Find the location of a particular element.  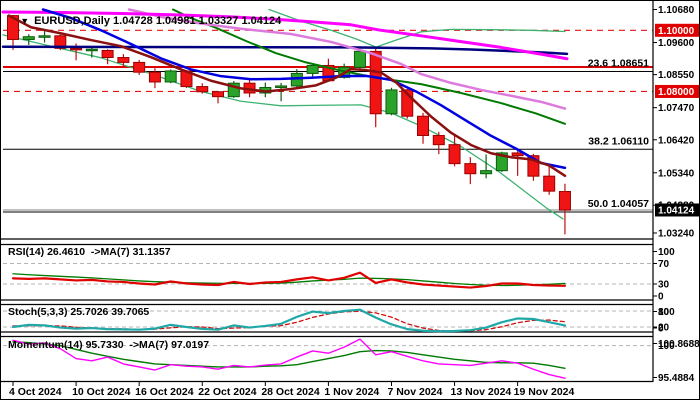

price-axis-label: 1.06420 is located at coordinates (676, 140).